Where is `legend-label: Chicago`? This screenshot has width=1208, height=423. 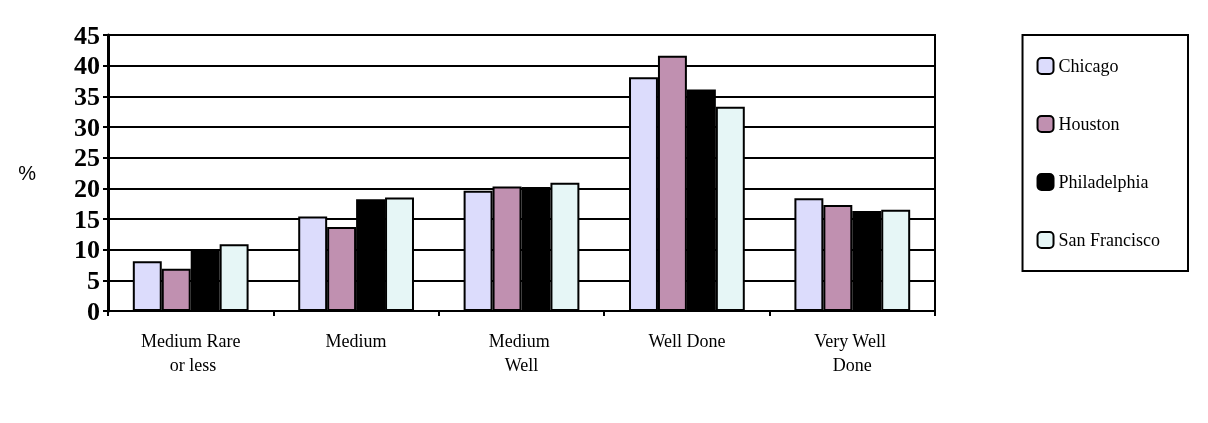
legend-label: Chicago is located at coordinates (1088, 66).